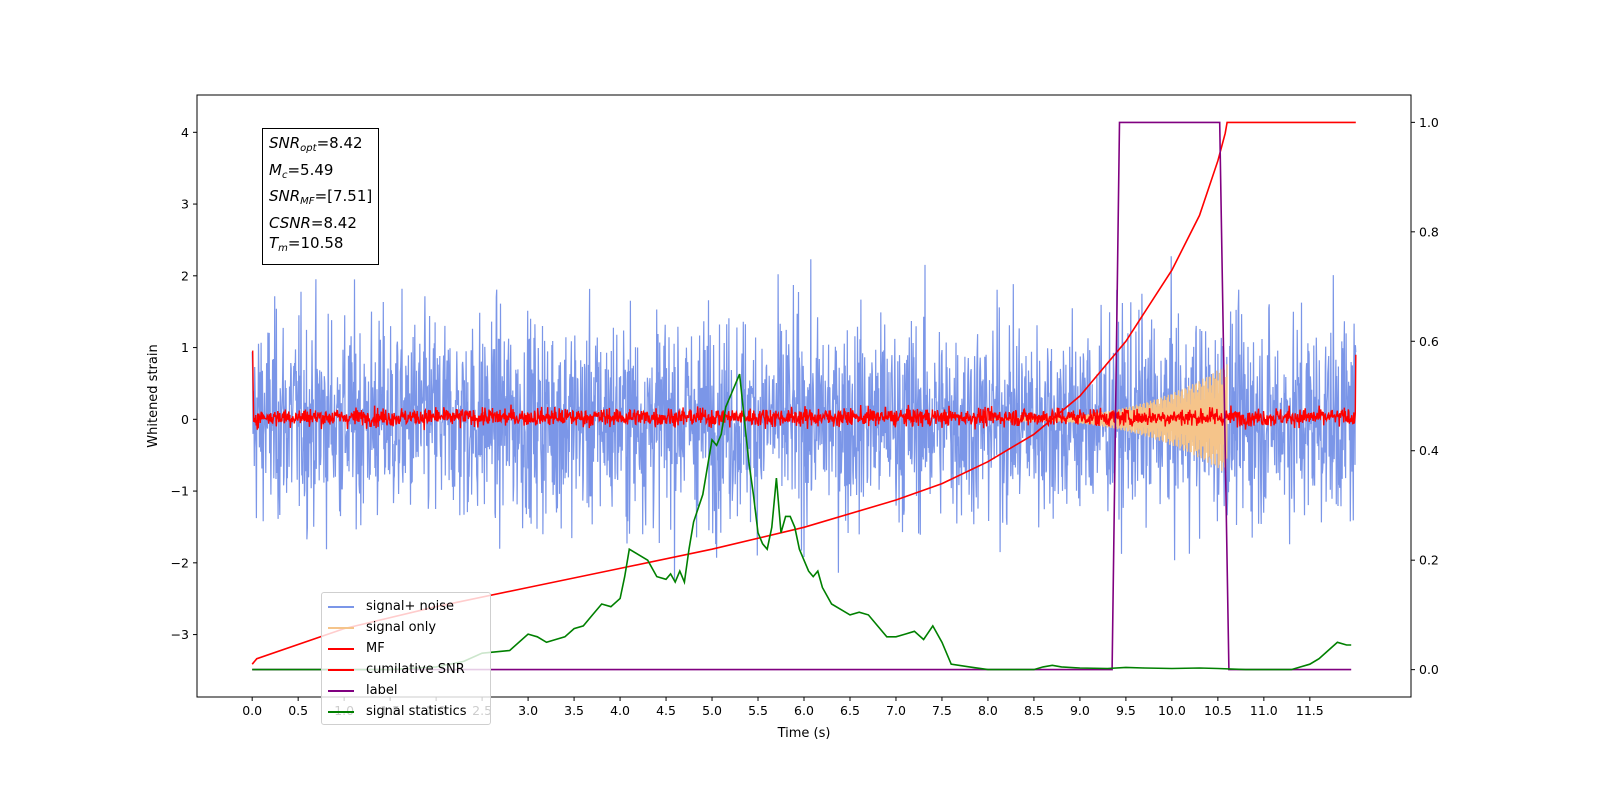  What do you see at coordinates (1425, 396) in the screenshot?
I see `y-axis-right: 0.0 0.2 0.4 0.6 0.8 1.0` at bounding box center [1425, 396].